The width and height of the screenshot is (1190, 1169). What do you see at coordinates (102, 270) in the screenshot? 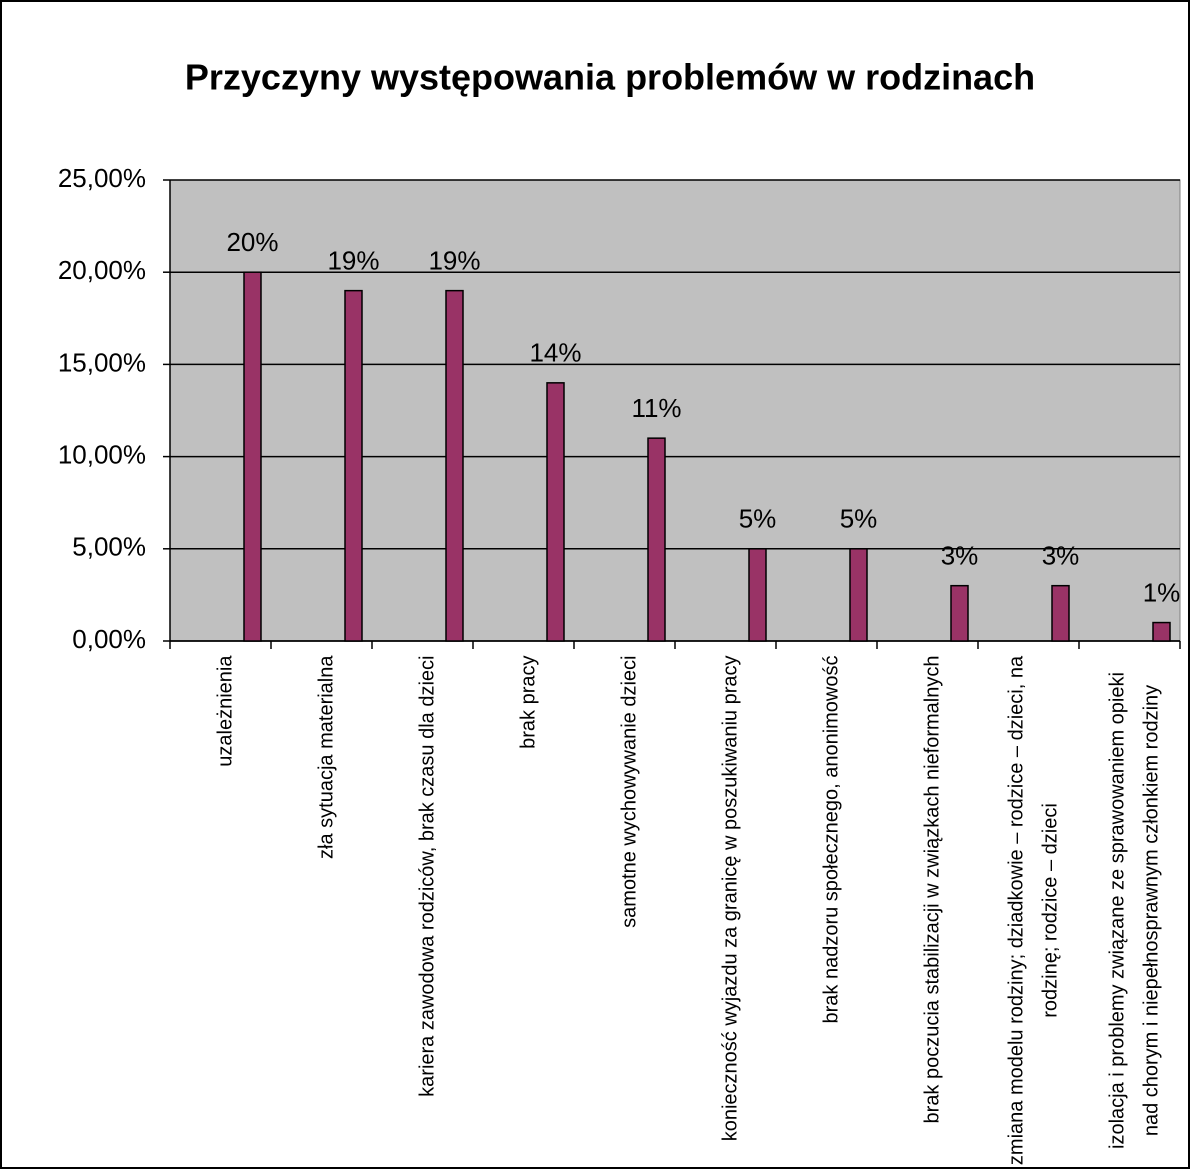
I see `y-tick-label: 20,00%` at bounding box center [102, 270].